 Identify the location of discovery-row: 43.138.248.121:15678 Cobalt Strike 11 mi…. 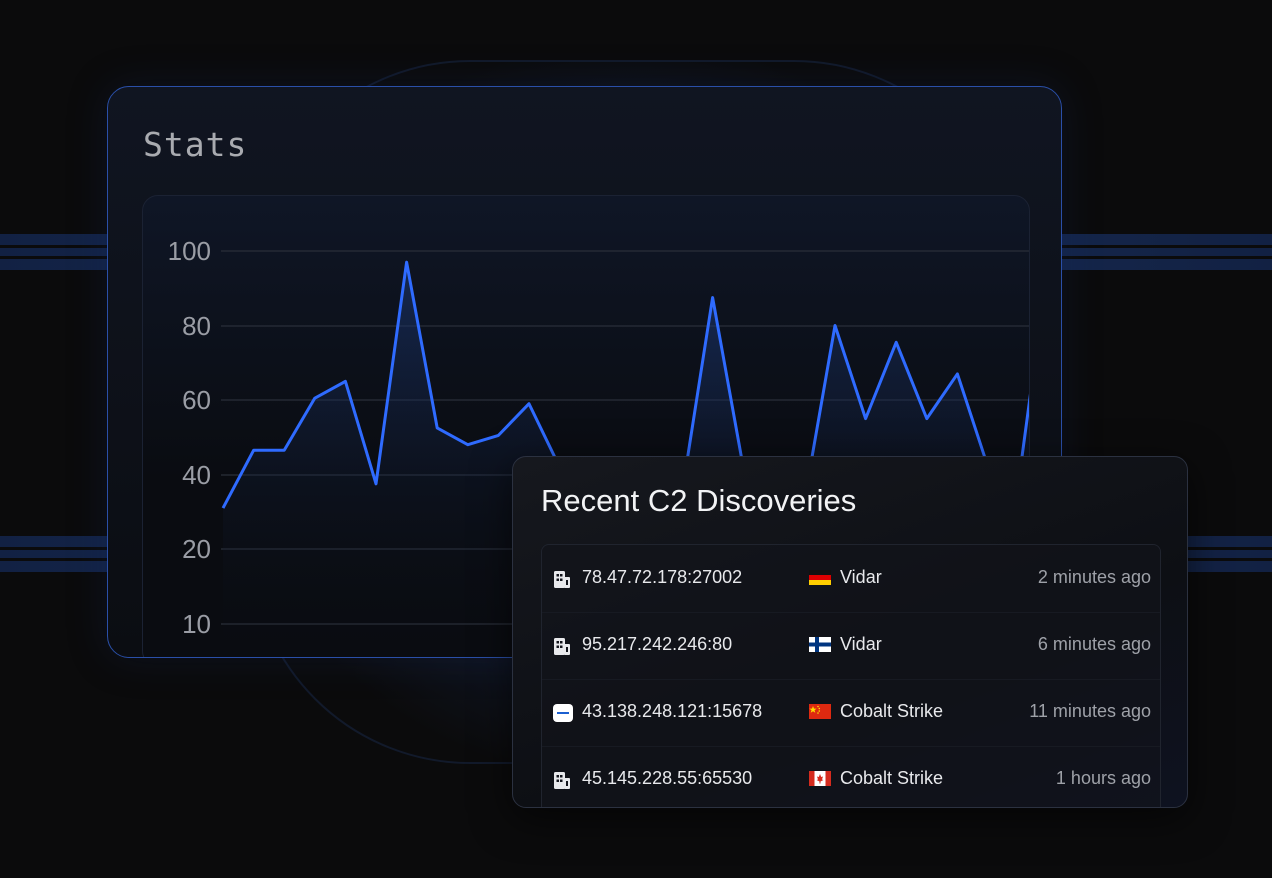
(851, 713).